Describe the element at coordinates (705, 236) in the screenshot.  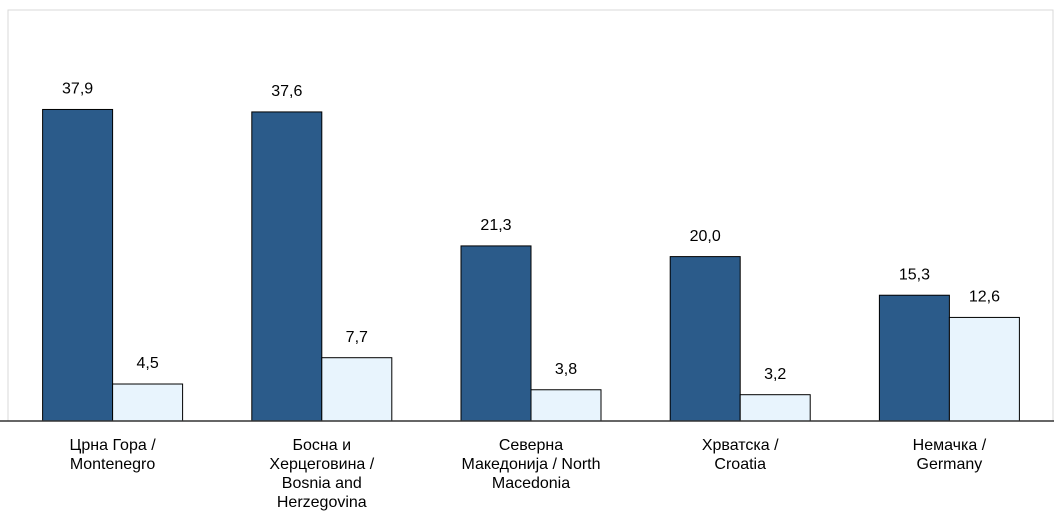
I see `data-label: 20,0` at that location.